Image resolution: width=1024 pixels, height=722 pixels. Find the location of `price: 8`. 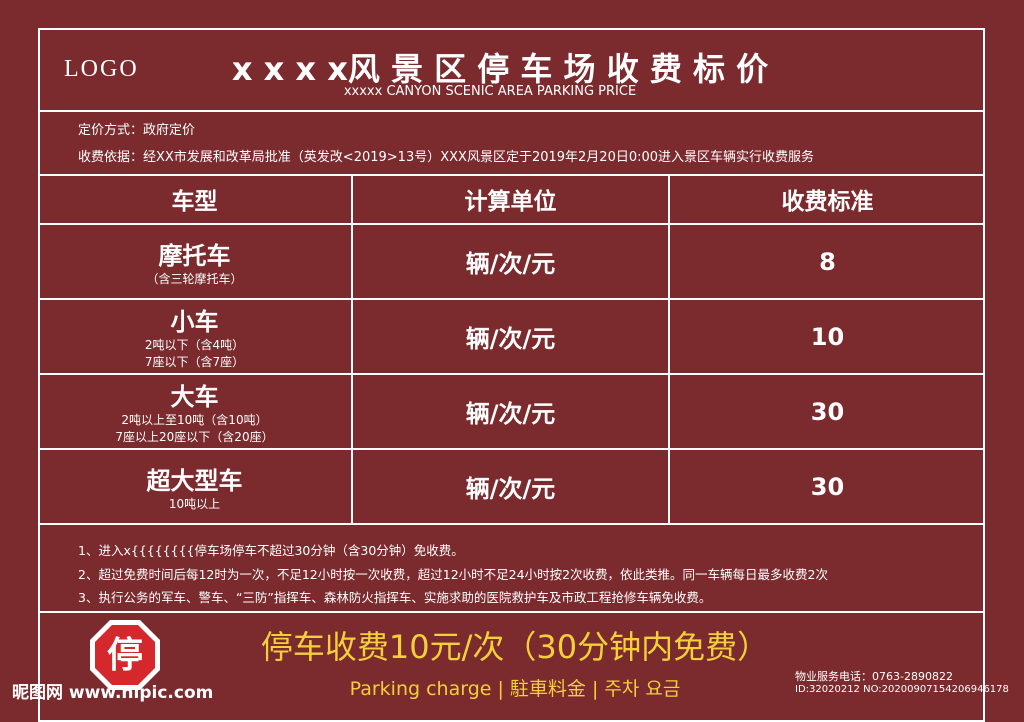

price: 8 is located at coordinates (827, 261).